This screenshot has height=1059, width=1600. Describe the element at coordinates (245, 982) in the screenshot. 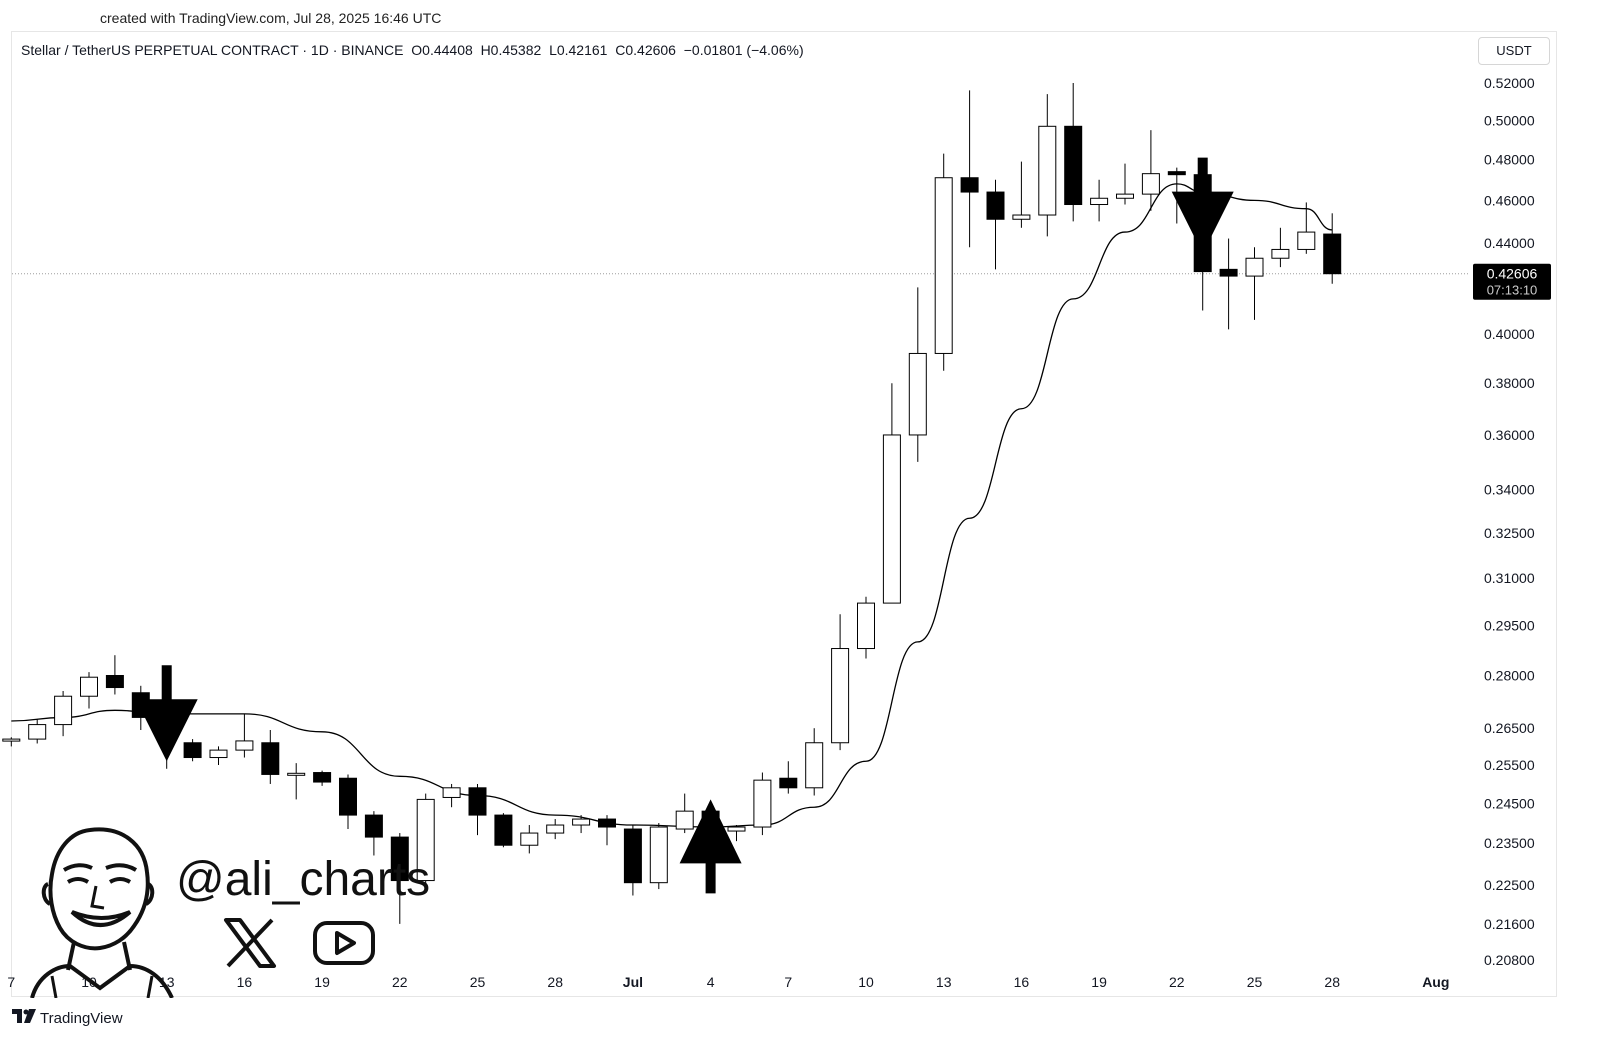

I see `x-tick-label: 16` at that location.